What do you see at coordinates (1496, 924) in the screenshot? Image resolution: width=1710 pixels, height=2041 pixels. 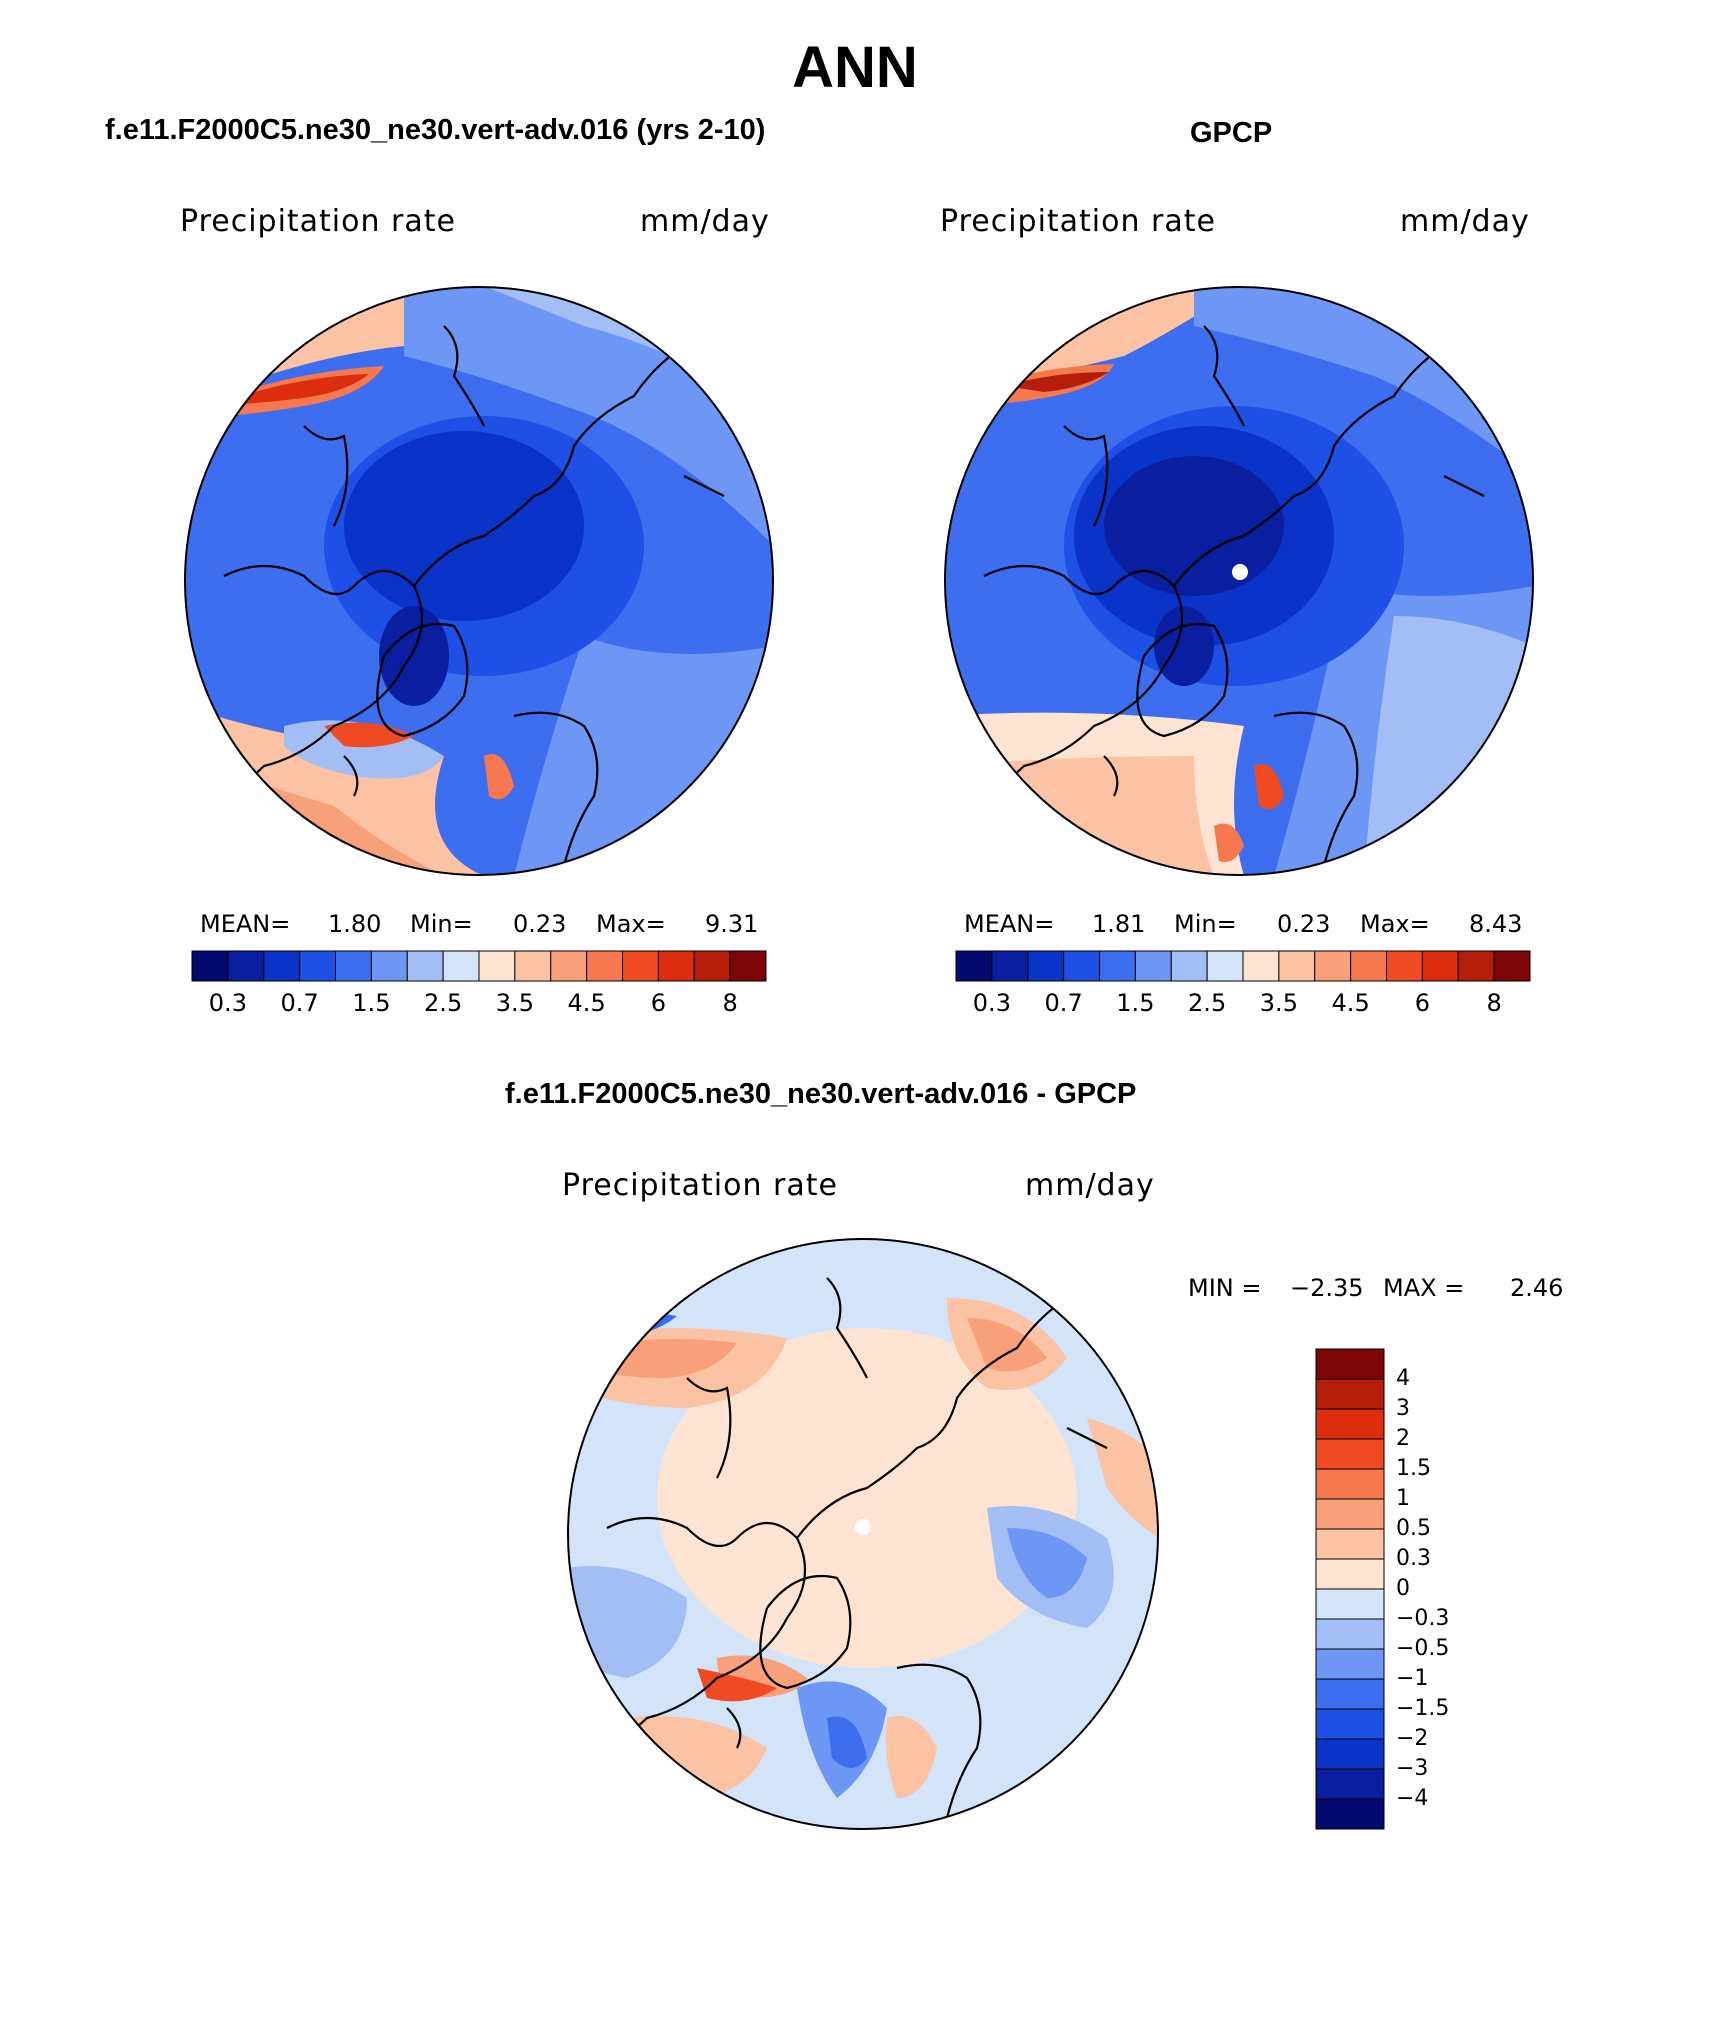 I see `max-value-obs: 8.43` at bounding box center [1496, 924].